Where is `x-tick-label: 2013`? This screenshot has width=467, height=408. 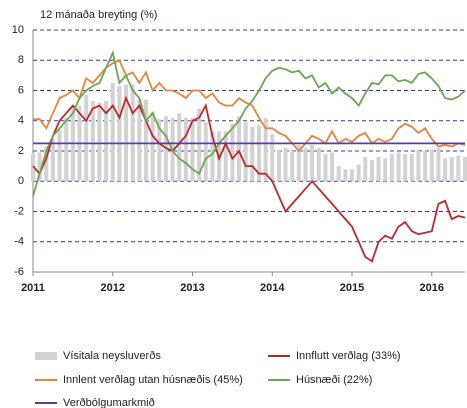 x-tick-label: 2013 is located at coordinates (192, 288).